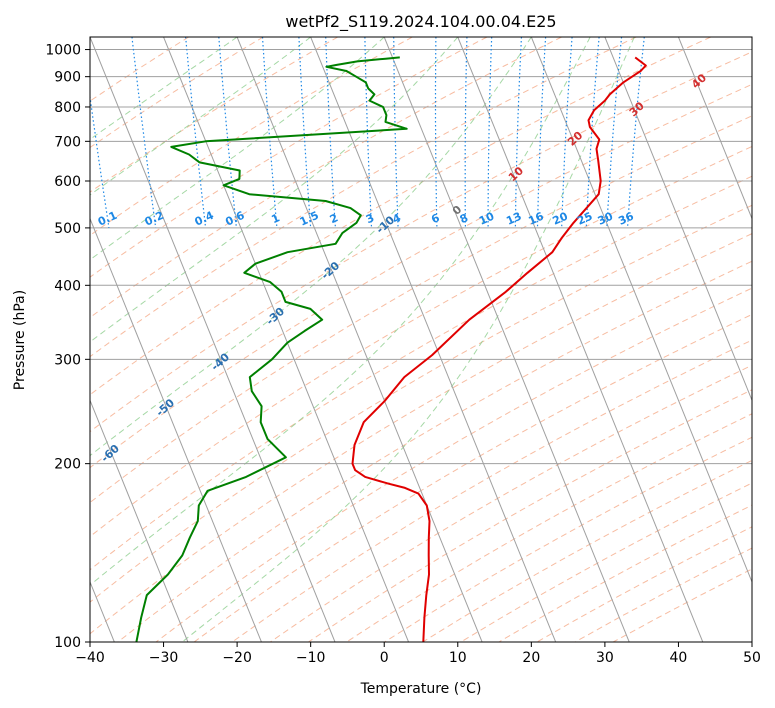  What do you see at coordinates (458, 658) in the screenshot?
I see `x-tick-label: 10` at bounding box center [458, 658].